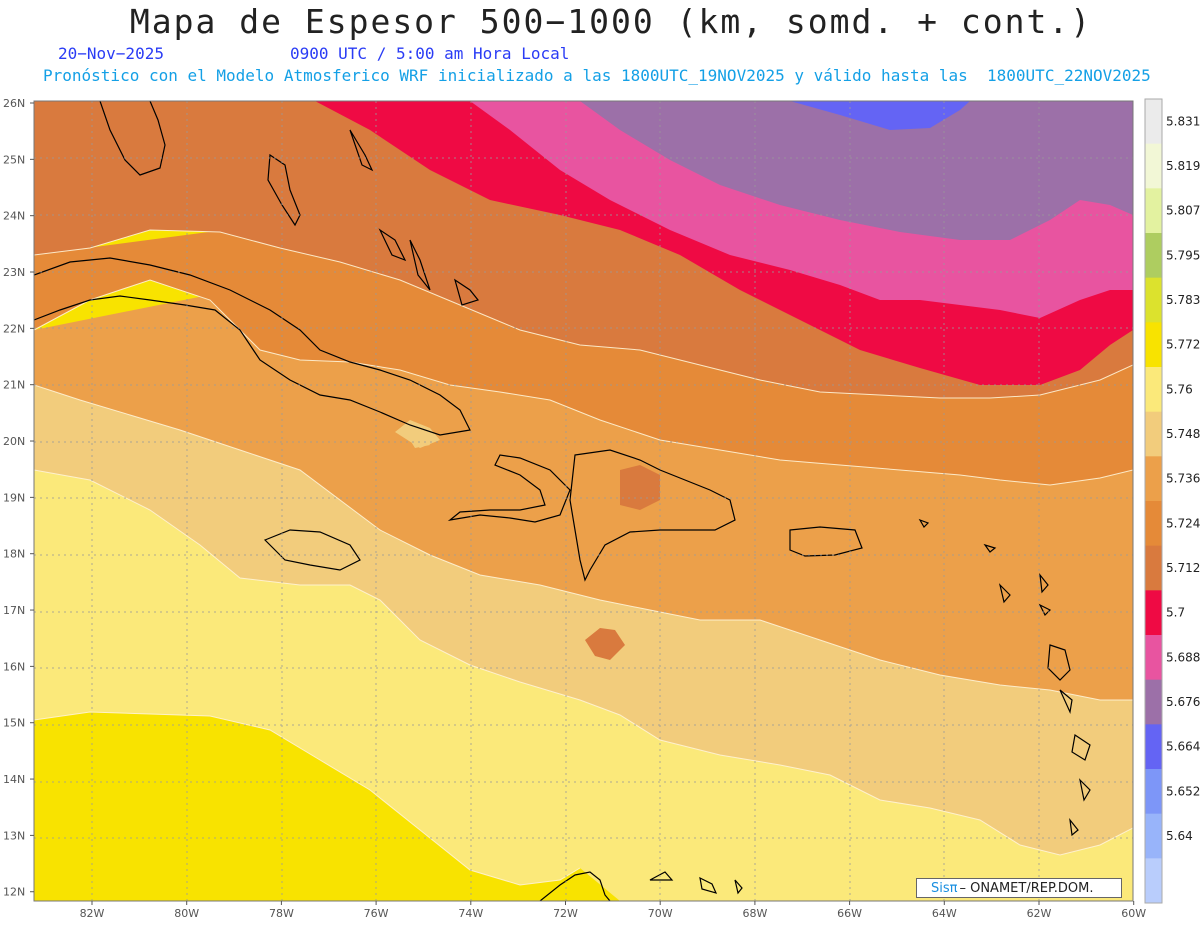 This screenshot has height=927, width=1200. I want to click on credit-org: – ONAMET/REP.DOM., so click(1026, 888).